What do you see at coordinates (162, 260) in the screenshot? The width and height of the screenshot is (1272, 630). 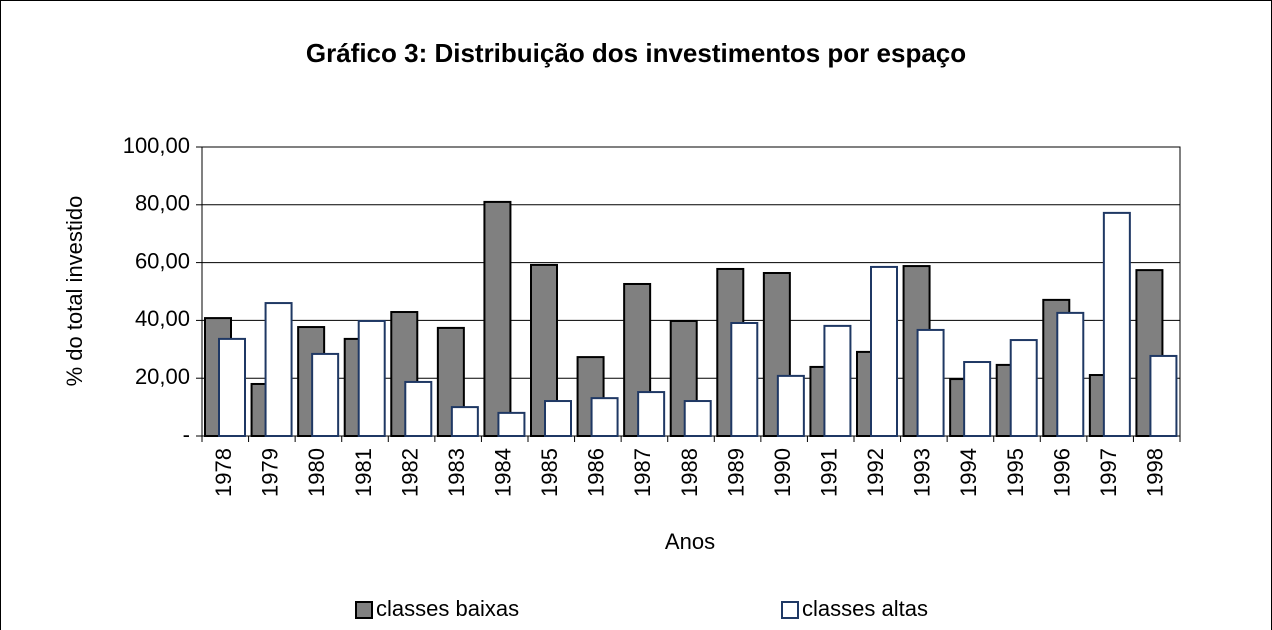 I see `y-tick-label: 60,00` at bounding box center [162, 260].